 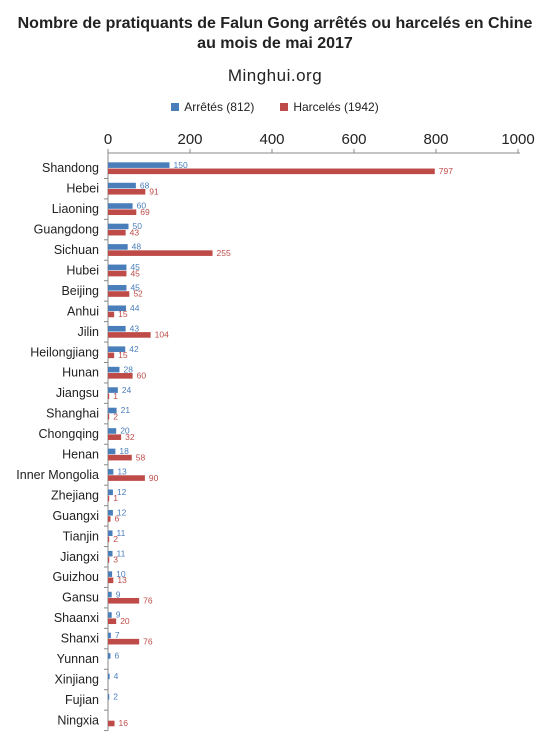 I want to click on bar-harceles-anhui, so click(x=111, y=314).